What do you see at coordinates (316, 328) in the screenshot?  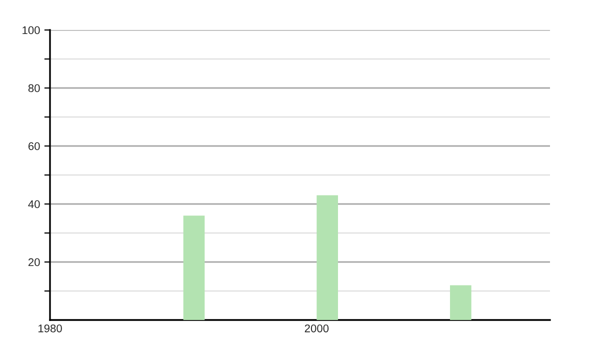 I see `x-tick-label: 2000` at bounding box center [316, 328].